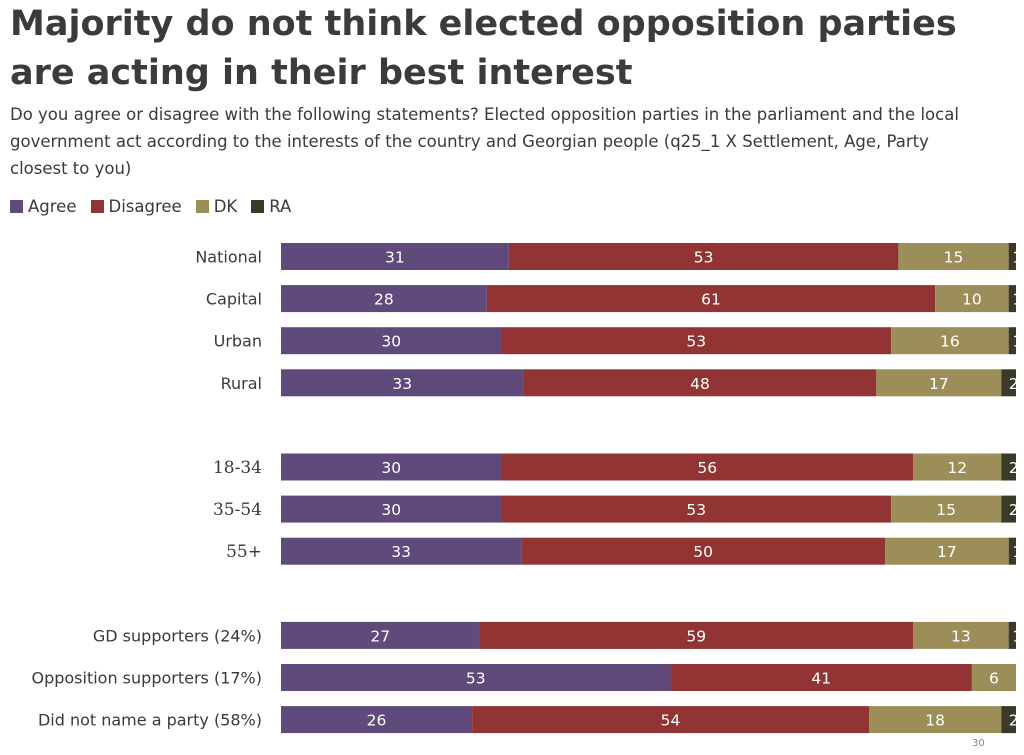 This screenshot has width=1024, height=755. Describe the element at coordinates (234, 299) in the screenshot. I see `category-label: Capital` at that location.